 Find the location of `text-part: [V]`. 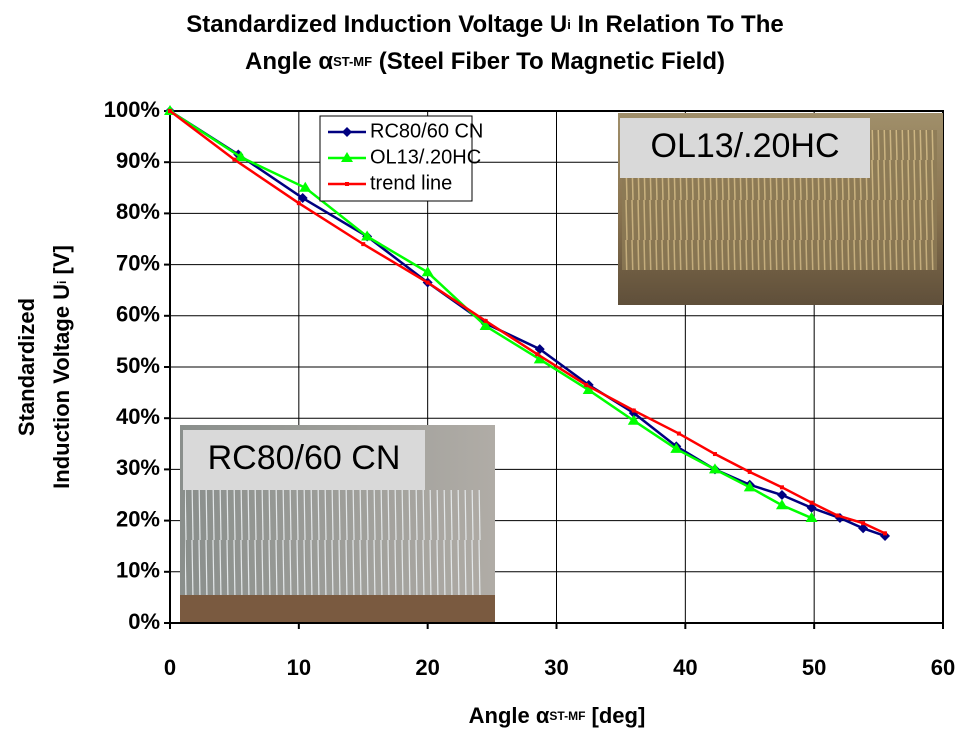

text-part: [V] is located at coordinates (61, 262).